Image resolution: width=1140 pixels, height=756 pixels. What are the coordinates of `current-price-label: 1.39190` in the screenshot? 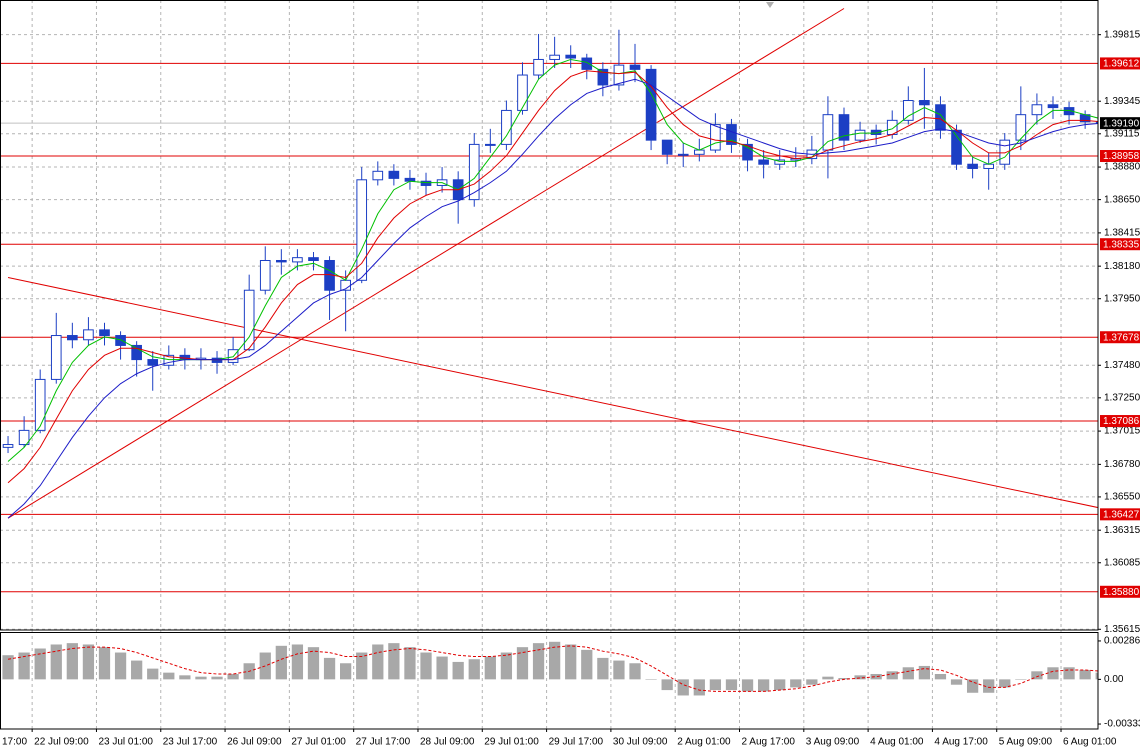 It's located at (1121, 123).